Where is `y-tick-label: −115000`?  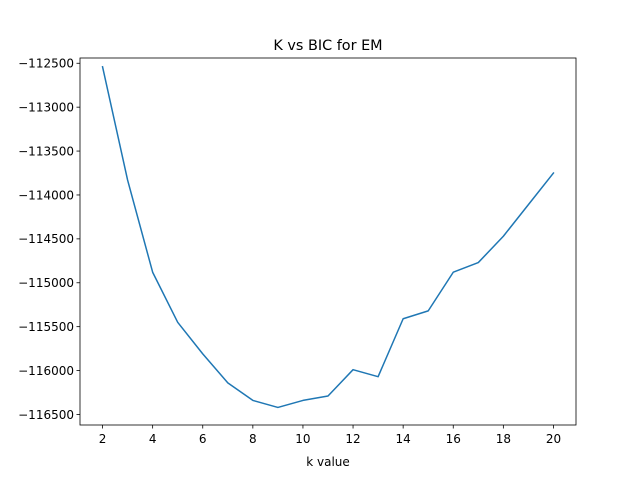
y-tick-label: −115000 is located at coordinates (46, 283).